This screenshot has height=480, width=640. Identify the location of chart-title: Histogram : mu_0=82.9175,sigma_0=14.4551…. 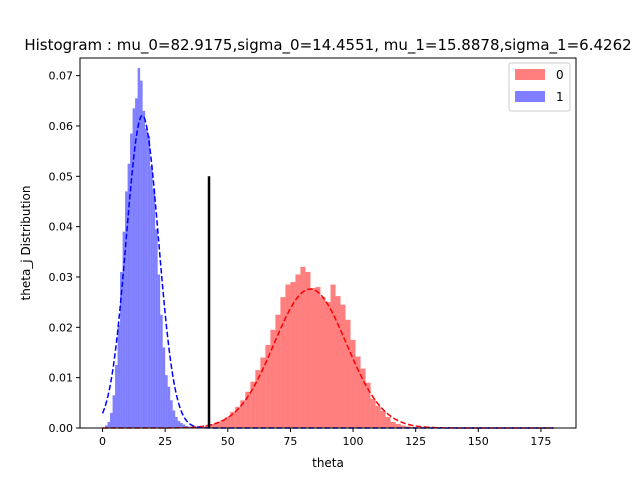
(327, 45).